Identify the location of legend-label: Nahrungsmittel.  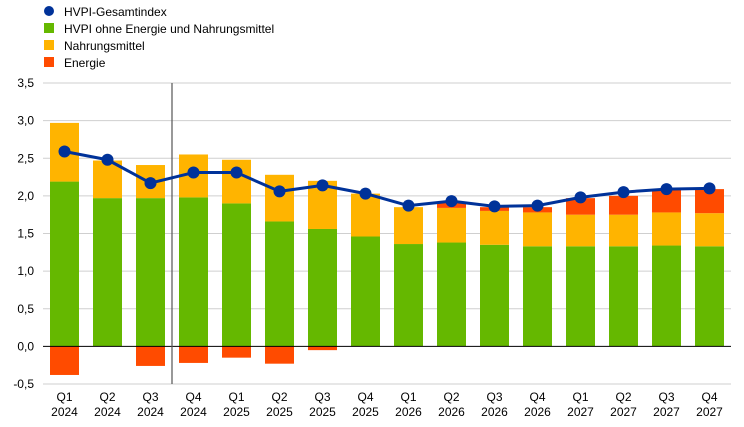
(104, 46).